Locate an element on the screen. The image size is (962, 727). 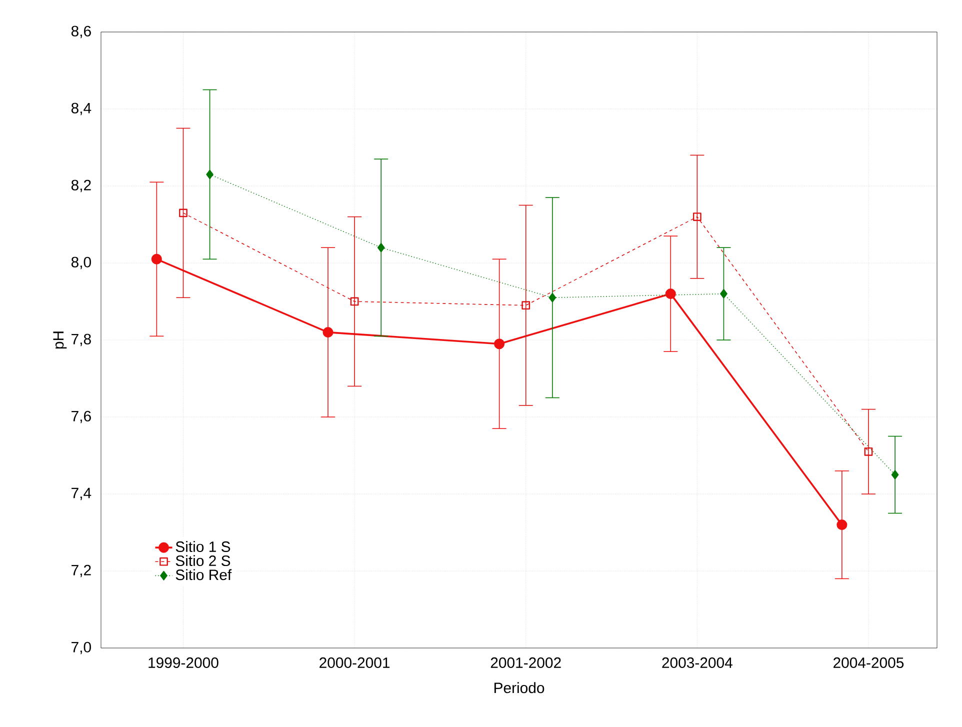
y-tick-label: 7,4 is located at coordinates (82, 494).